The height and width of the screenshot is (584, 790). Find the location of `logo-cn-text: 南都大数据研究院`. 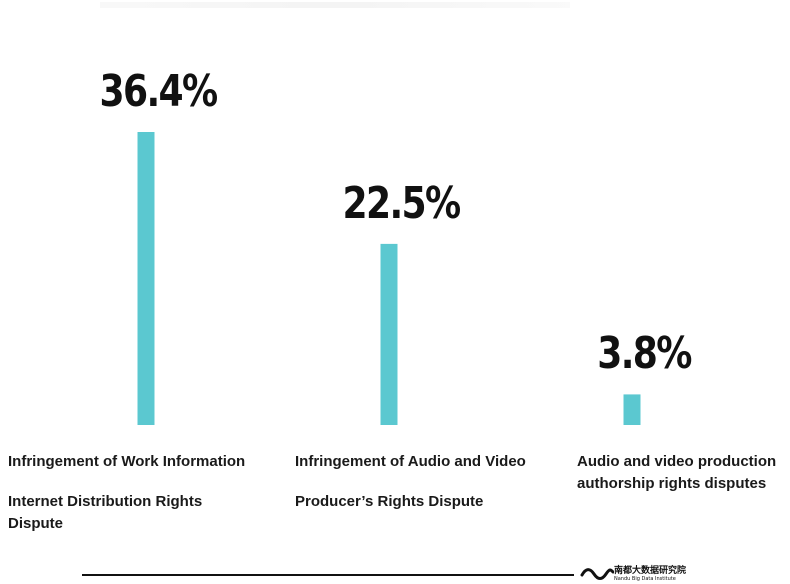

logo-cn-text: 南都大数据研究院 is located at coordinates (650, 571).